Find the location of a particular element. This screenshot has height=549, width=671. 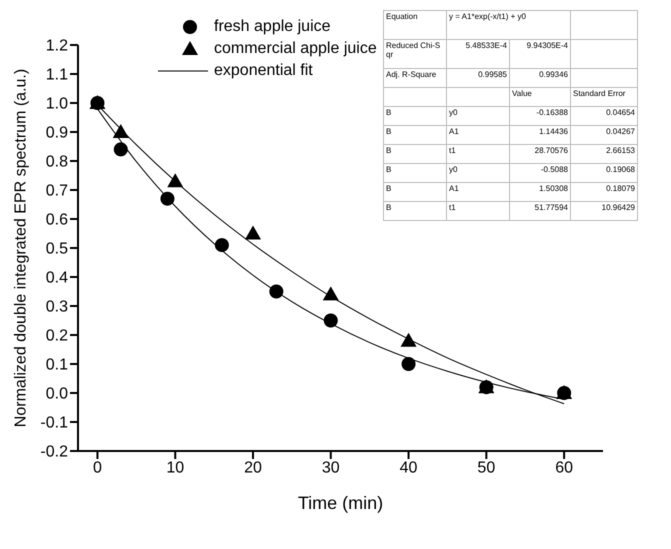

annotation: 28.70576 is located at coordinates (540, 154).